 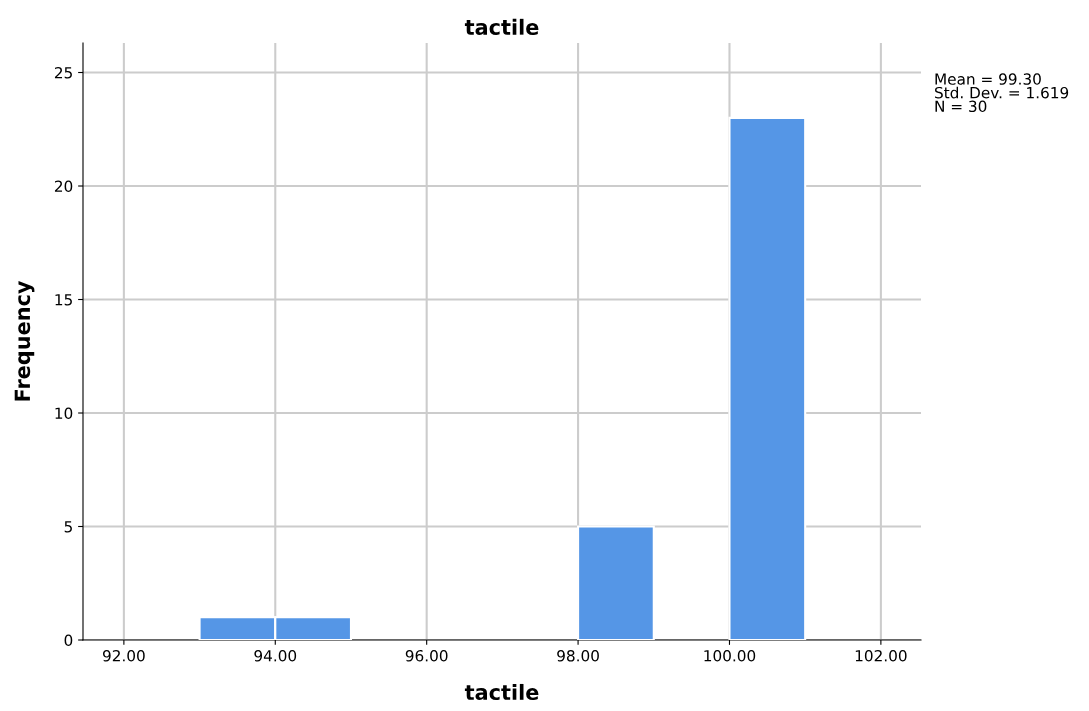 I want to click on y-tick-label: 25, so click(x=63, y=72).